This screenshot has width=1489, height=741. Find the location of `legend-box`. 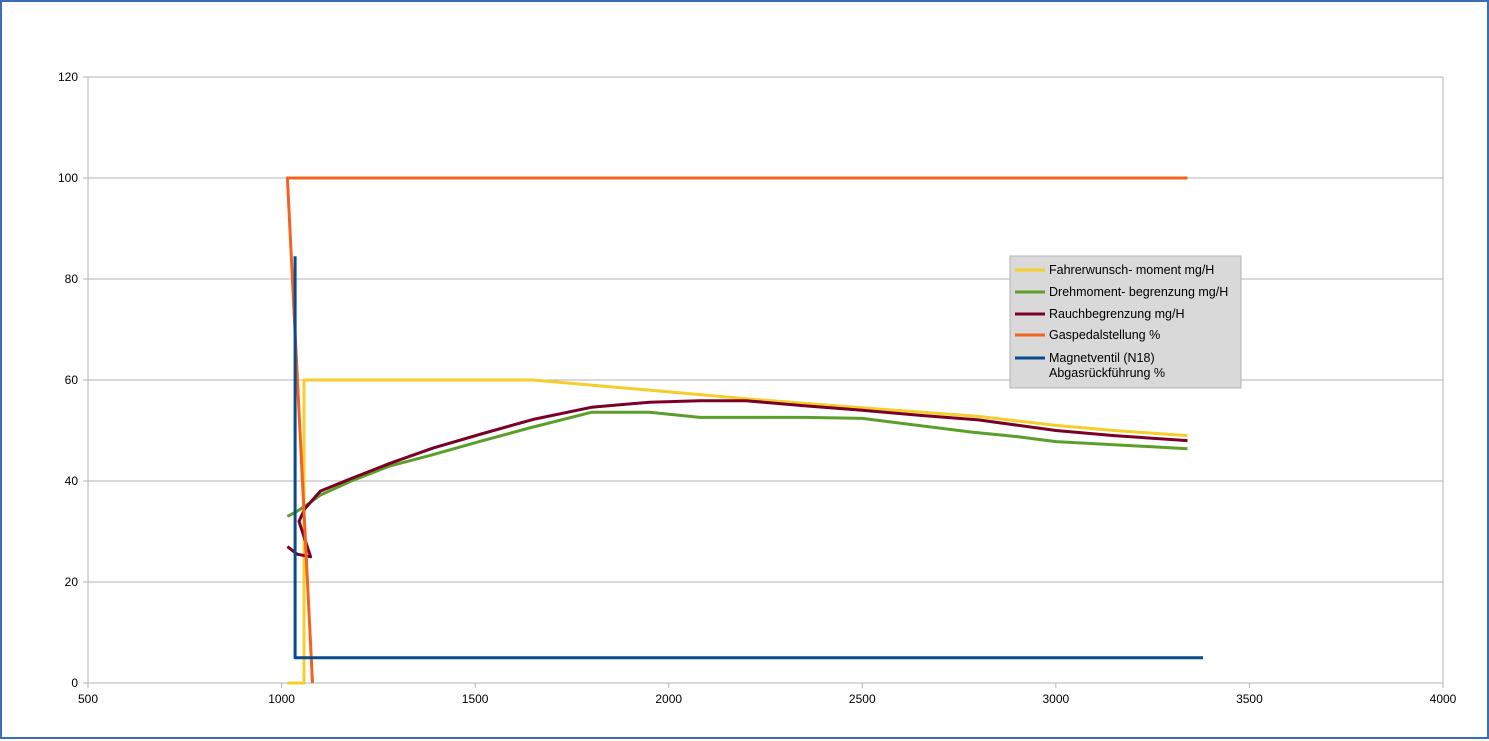

legend-box is located at coordinates (1125, 322).